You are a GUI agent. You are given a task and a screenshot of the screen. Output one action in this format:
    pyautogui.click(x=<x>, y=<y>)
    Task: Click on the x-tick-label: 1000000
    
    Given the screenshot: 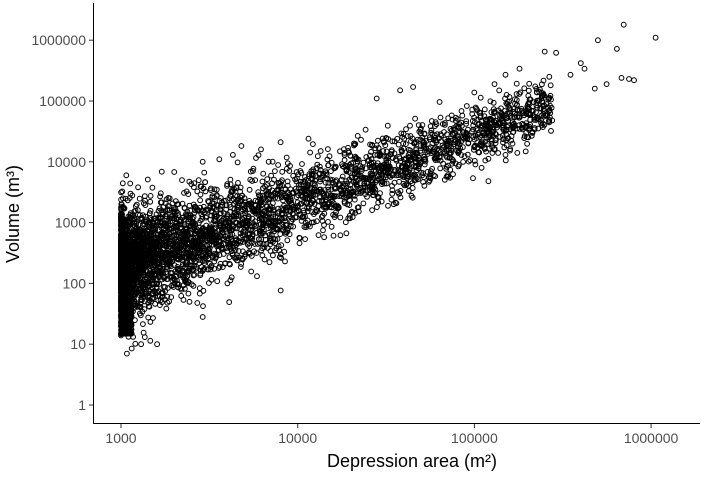 What is the action you would take?
    pyautogui.click(x=651, y=438)
    